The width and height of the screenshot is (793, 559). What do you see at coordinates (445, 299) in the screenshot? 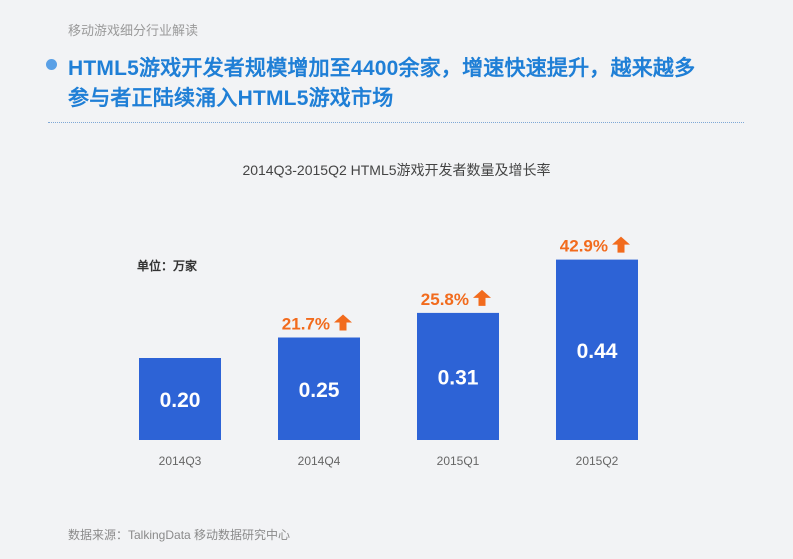
I see `growth-rate-label: 25.8%` at bounding box center [445, 299].